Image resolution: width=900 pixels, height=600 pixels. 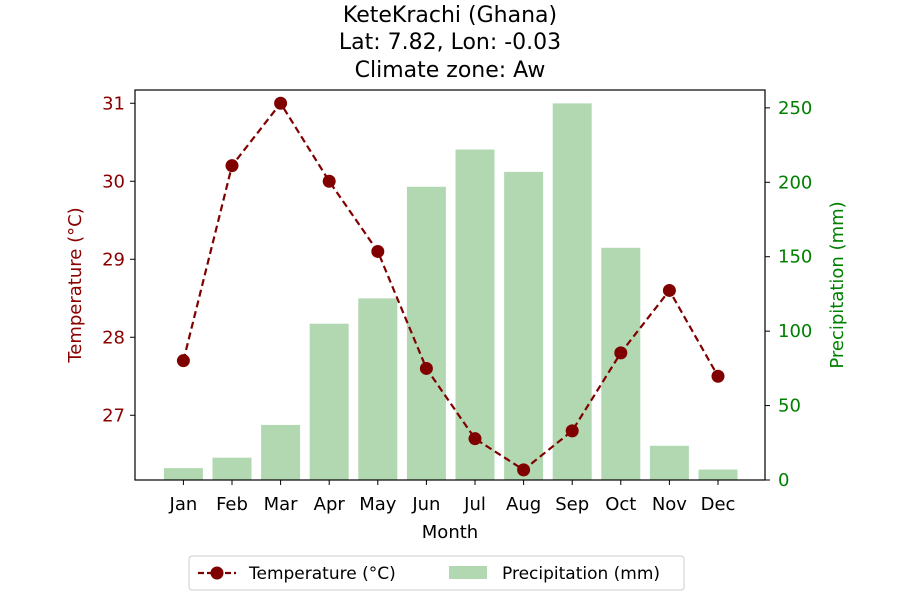 I want to click on precipitation-bar-feb, so click(x=232, y=468).